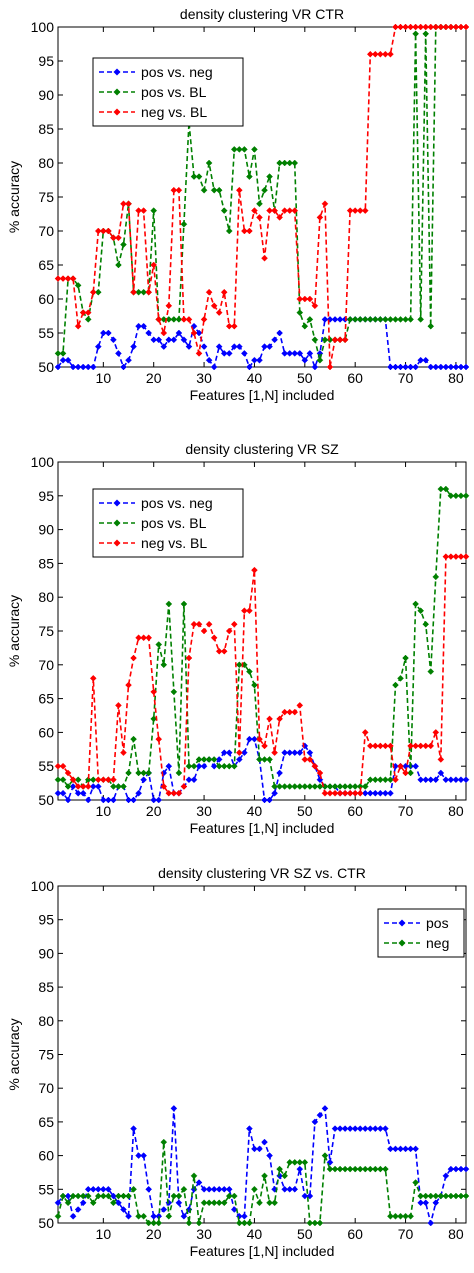 The image size is (474, 1273). What do you see at coordinates (46, 95) in the screenshot?
I see `y-tick-label: 90` at bounding box center [46, 95].